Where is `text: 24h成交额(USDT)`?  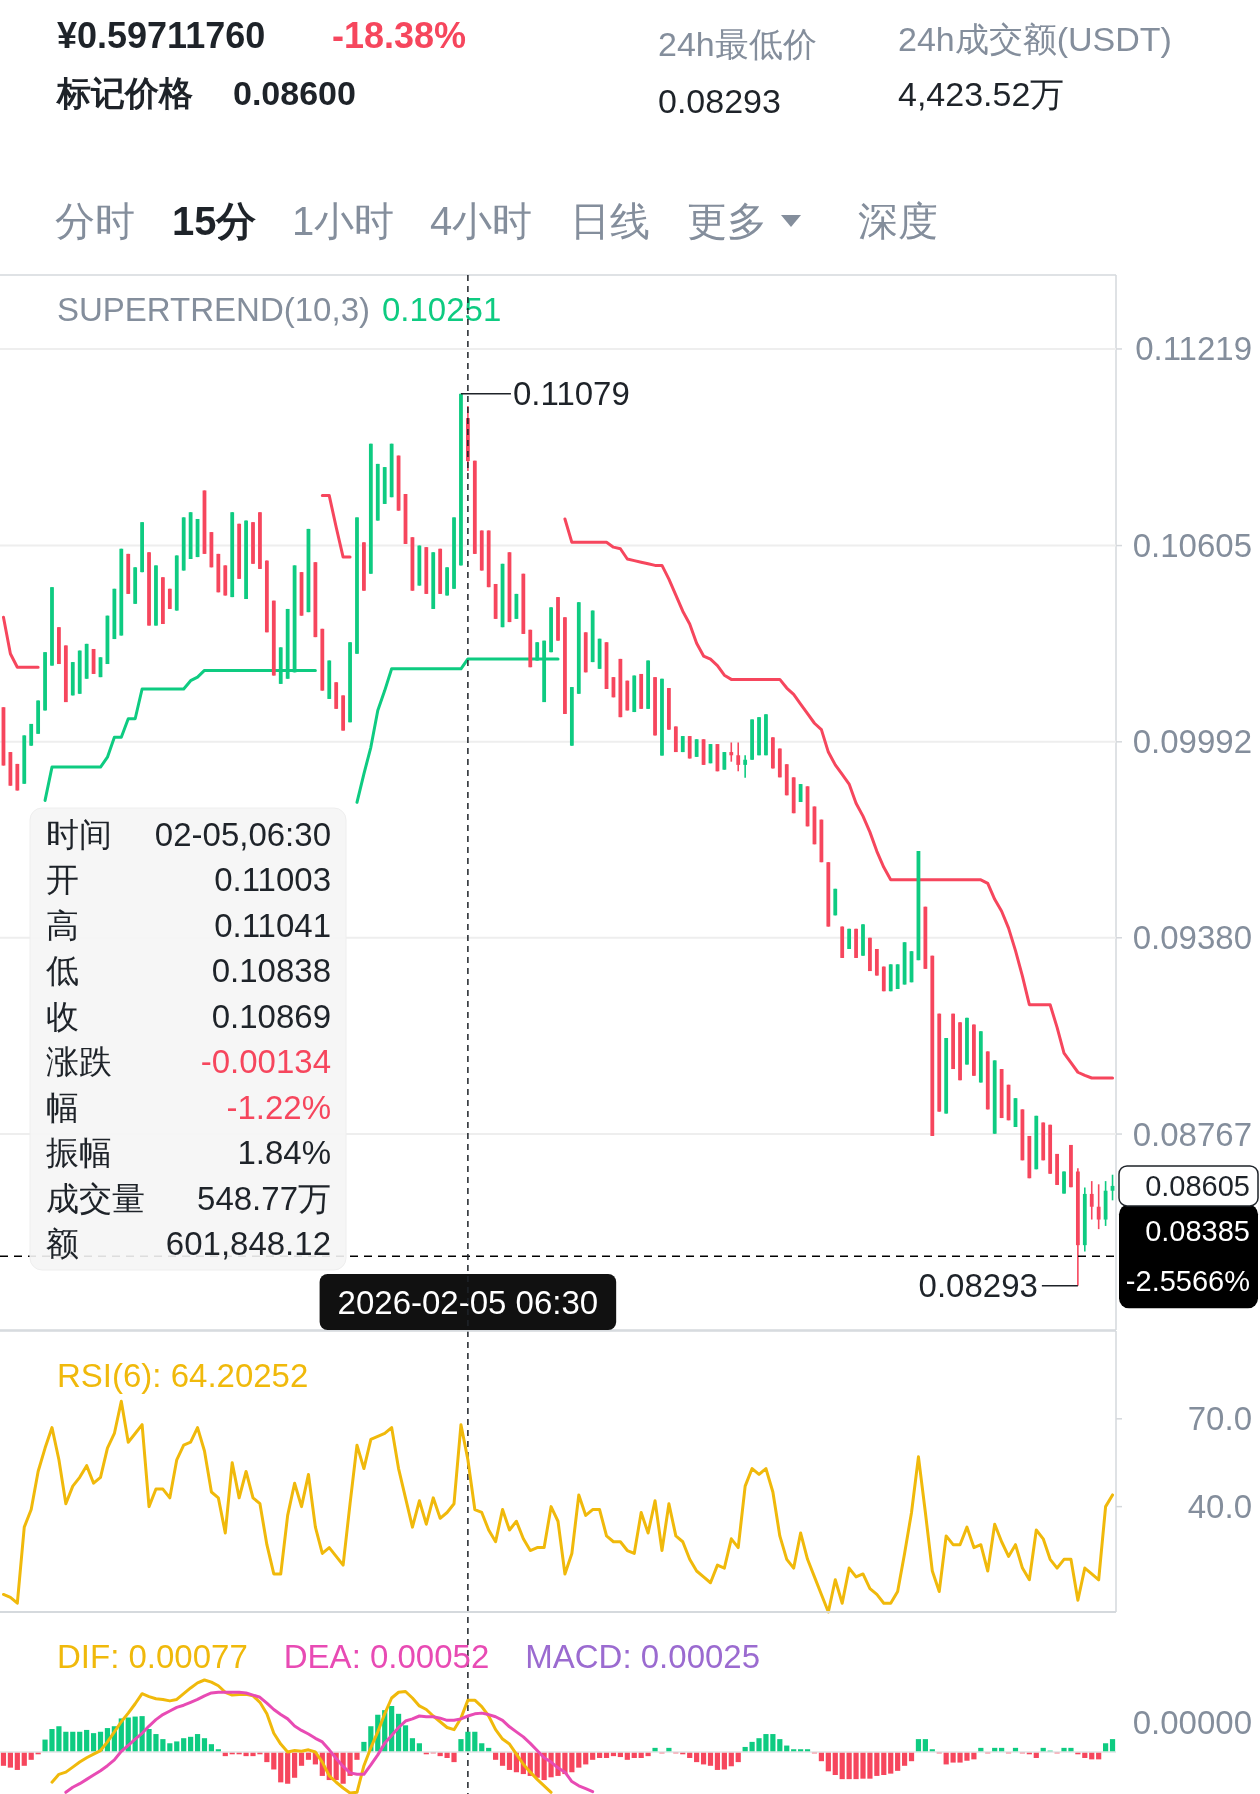 text: 24h成交额(USDT) is located at coordinates (1035, 39).